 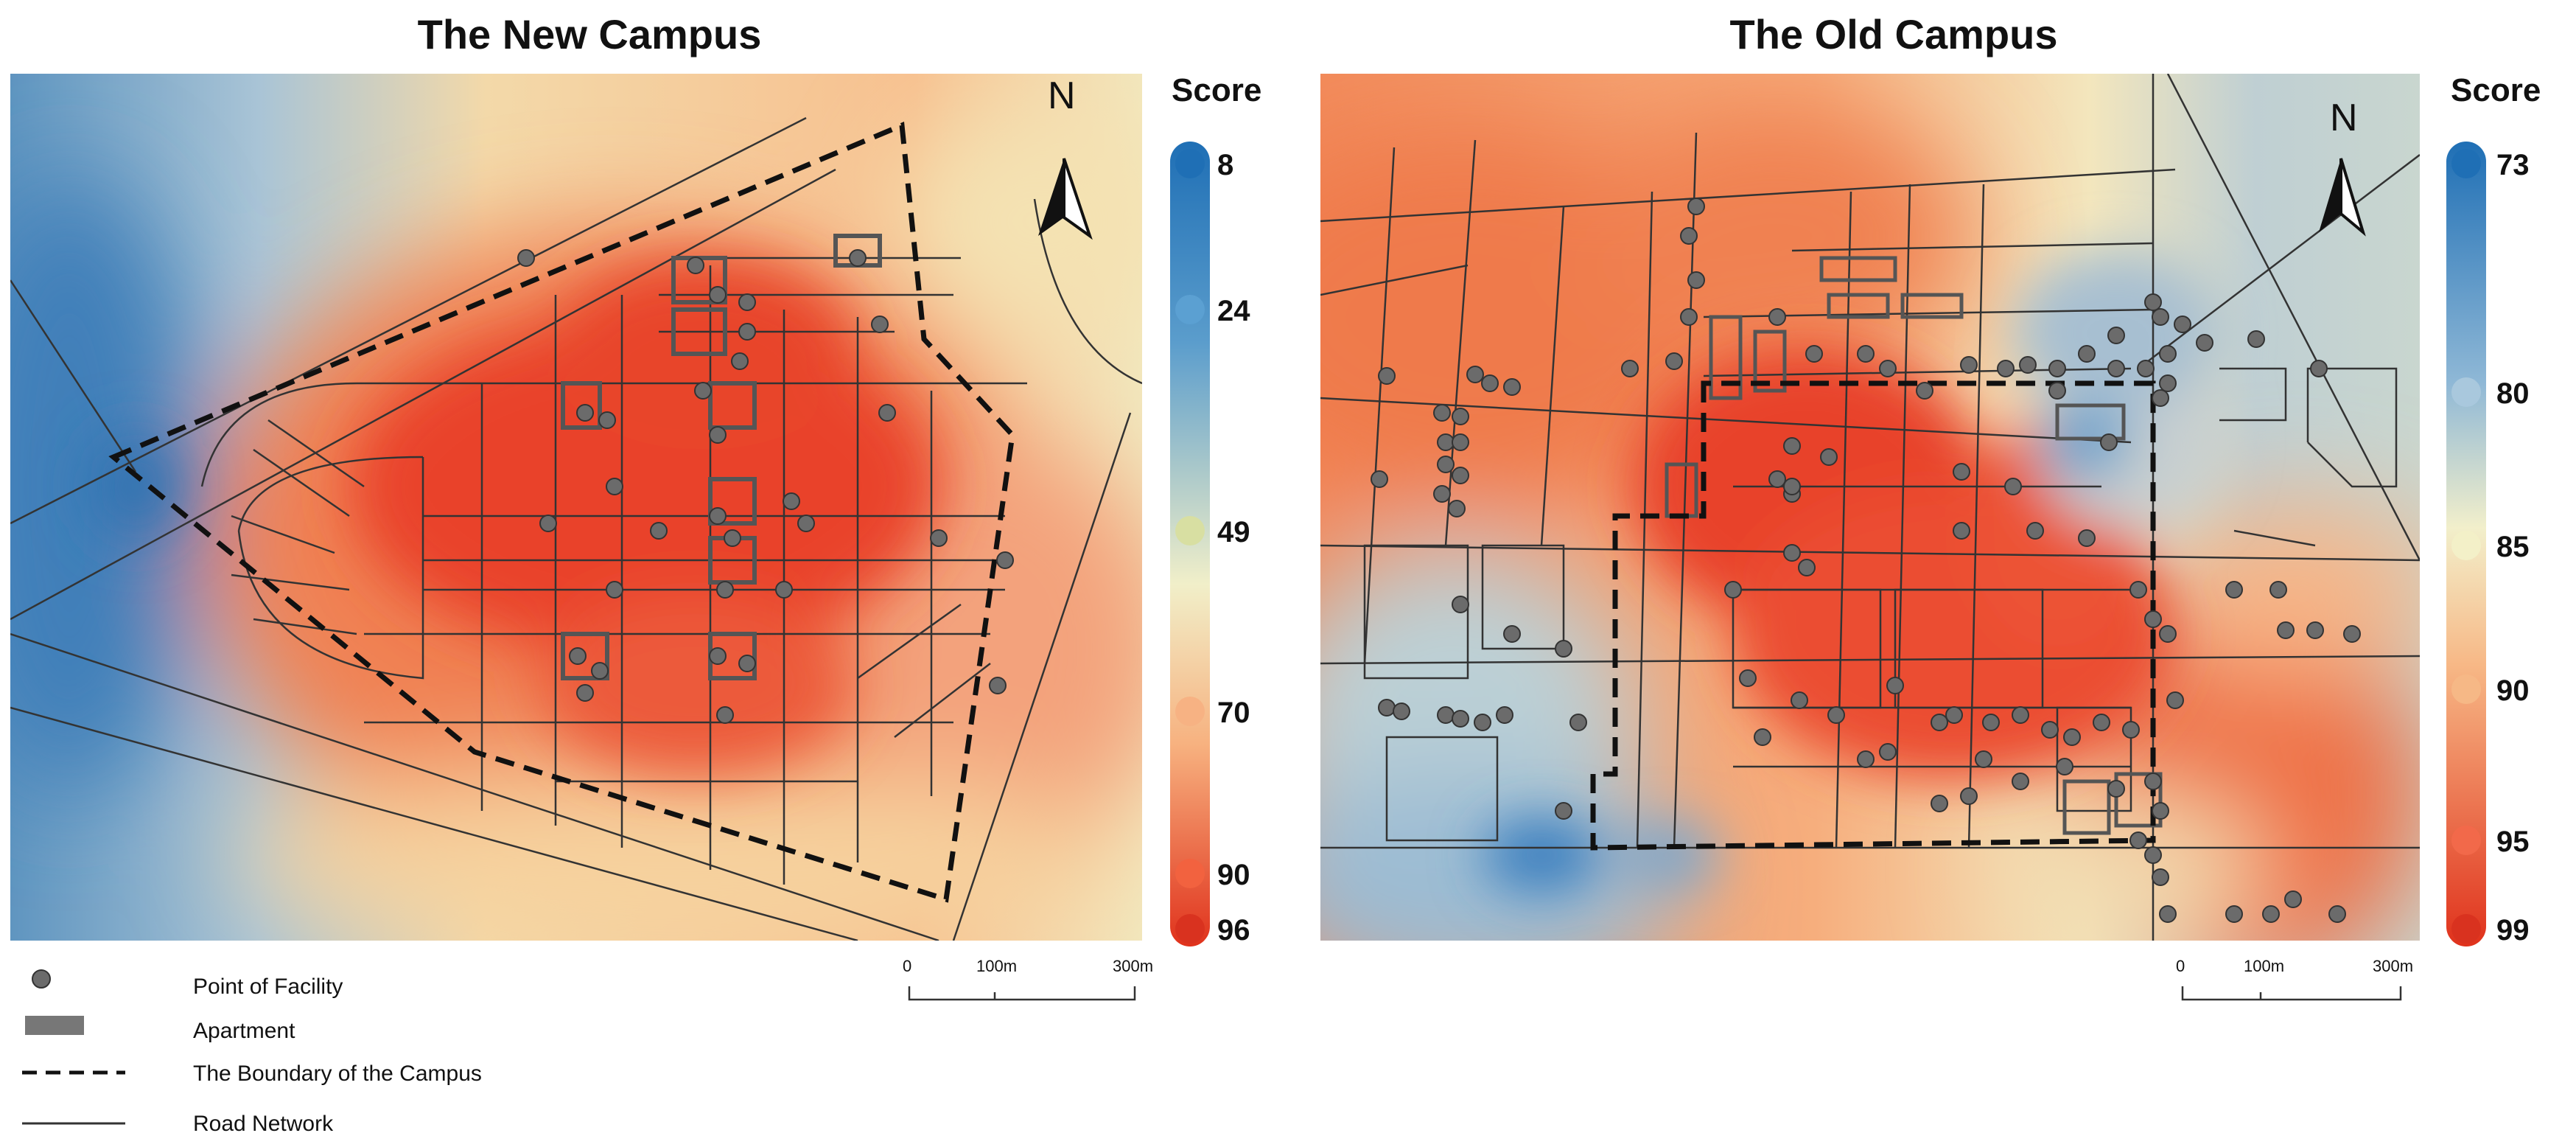 What do you see at coordinates (268, 987) in the screenshot?
I see `legend-facility-label: Point of Facility` at bounding box center [268, 987].